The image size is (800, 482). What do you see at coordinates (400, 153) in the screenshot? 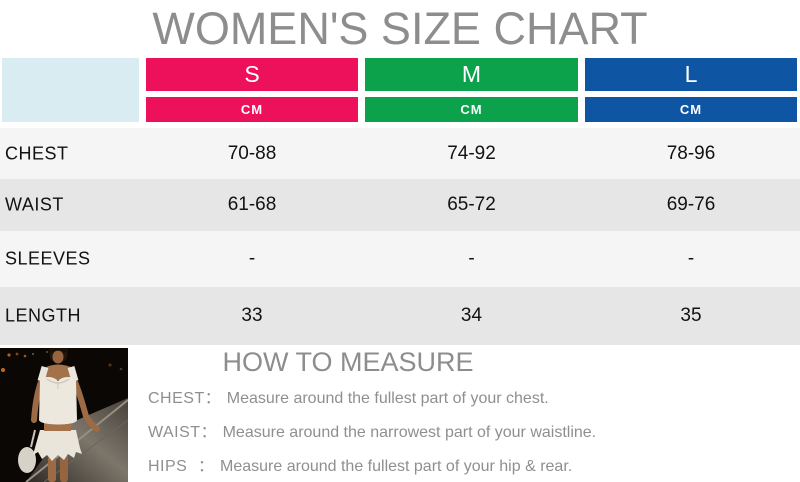
I see `table-row-chest: CHEST 70-88 74-92 78-96` at bounding box center [400, 153].